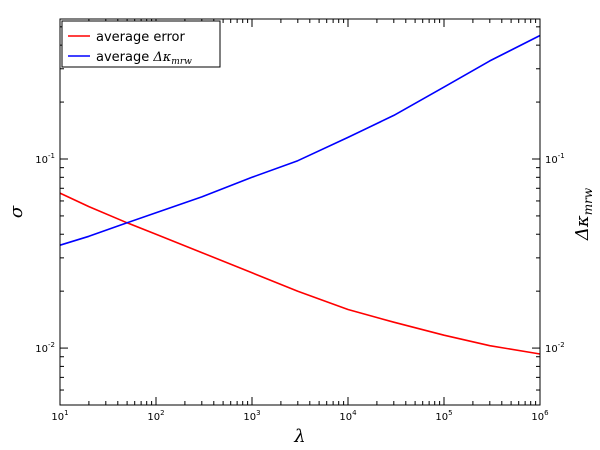 The height and width of the screenshot is (450, 600). I want to click on y-axis-label-left: σ, so click(16, 211).